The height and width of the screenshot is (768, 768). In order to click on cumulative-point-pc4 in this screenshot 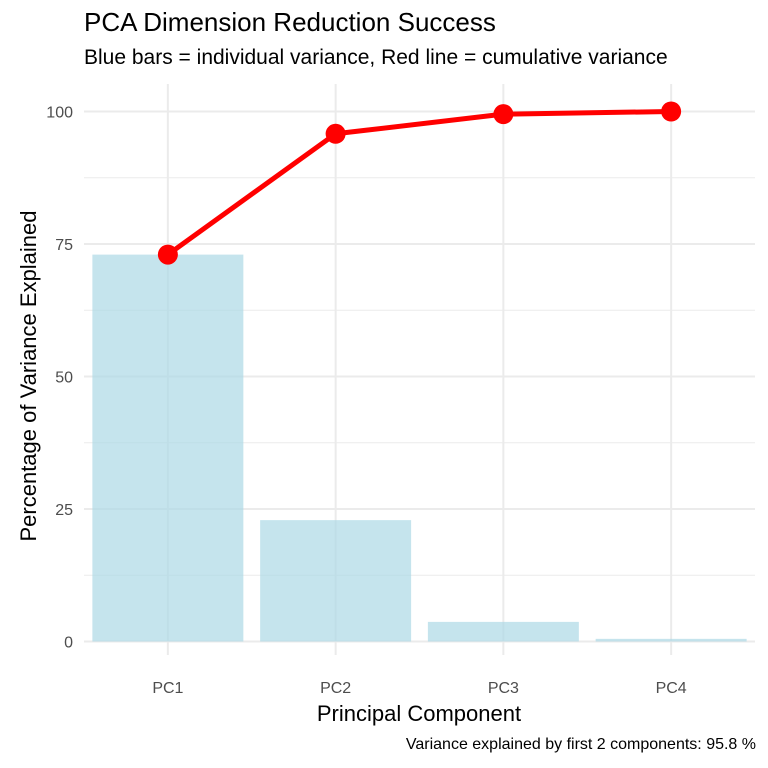, I will do `click(671, 111)`.